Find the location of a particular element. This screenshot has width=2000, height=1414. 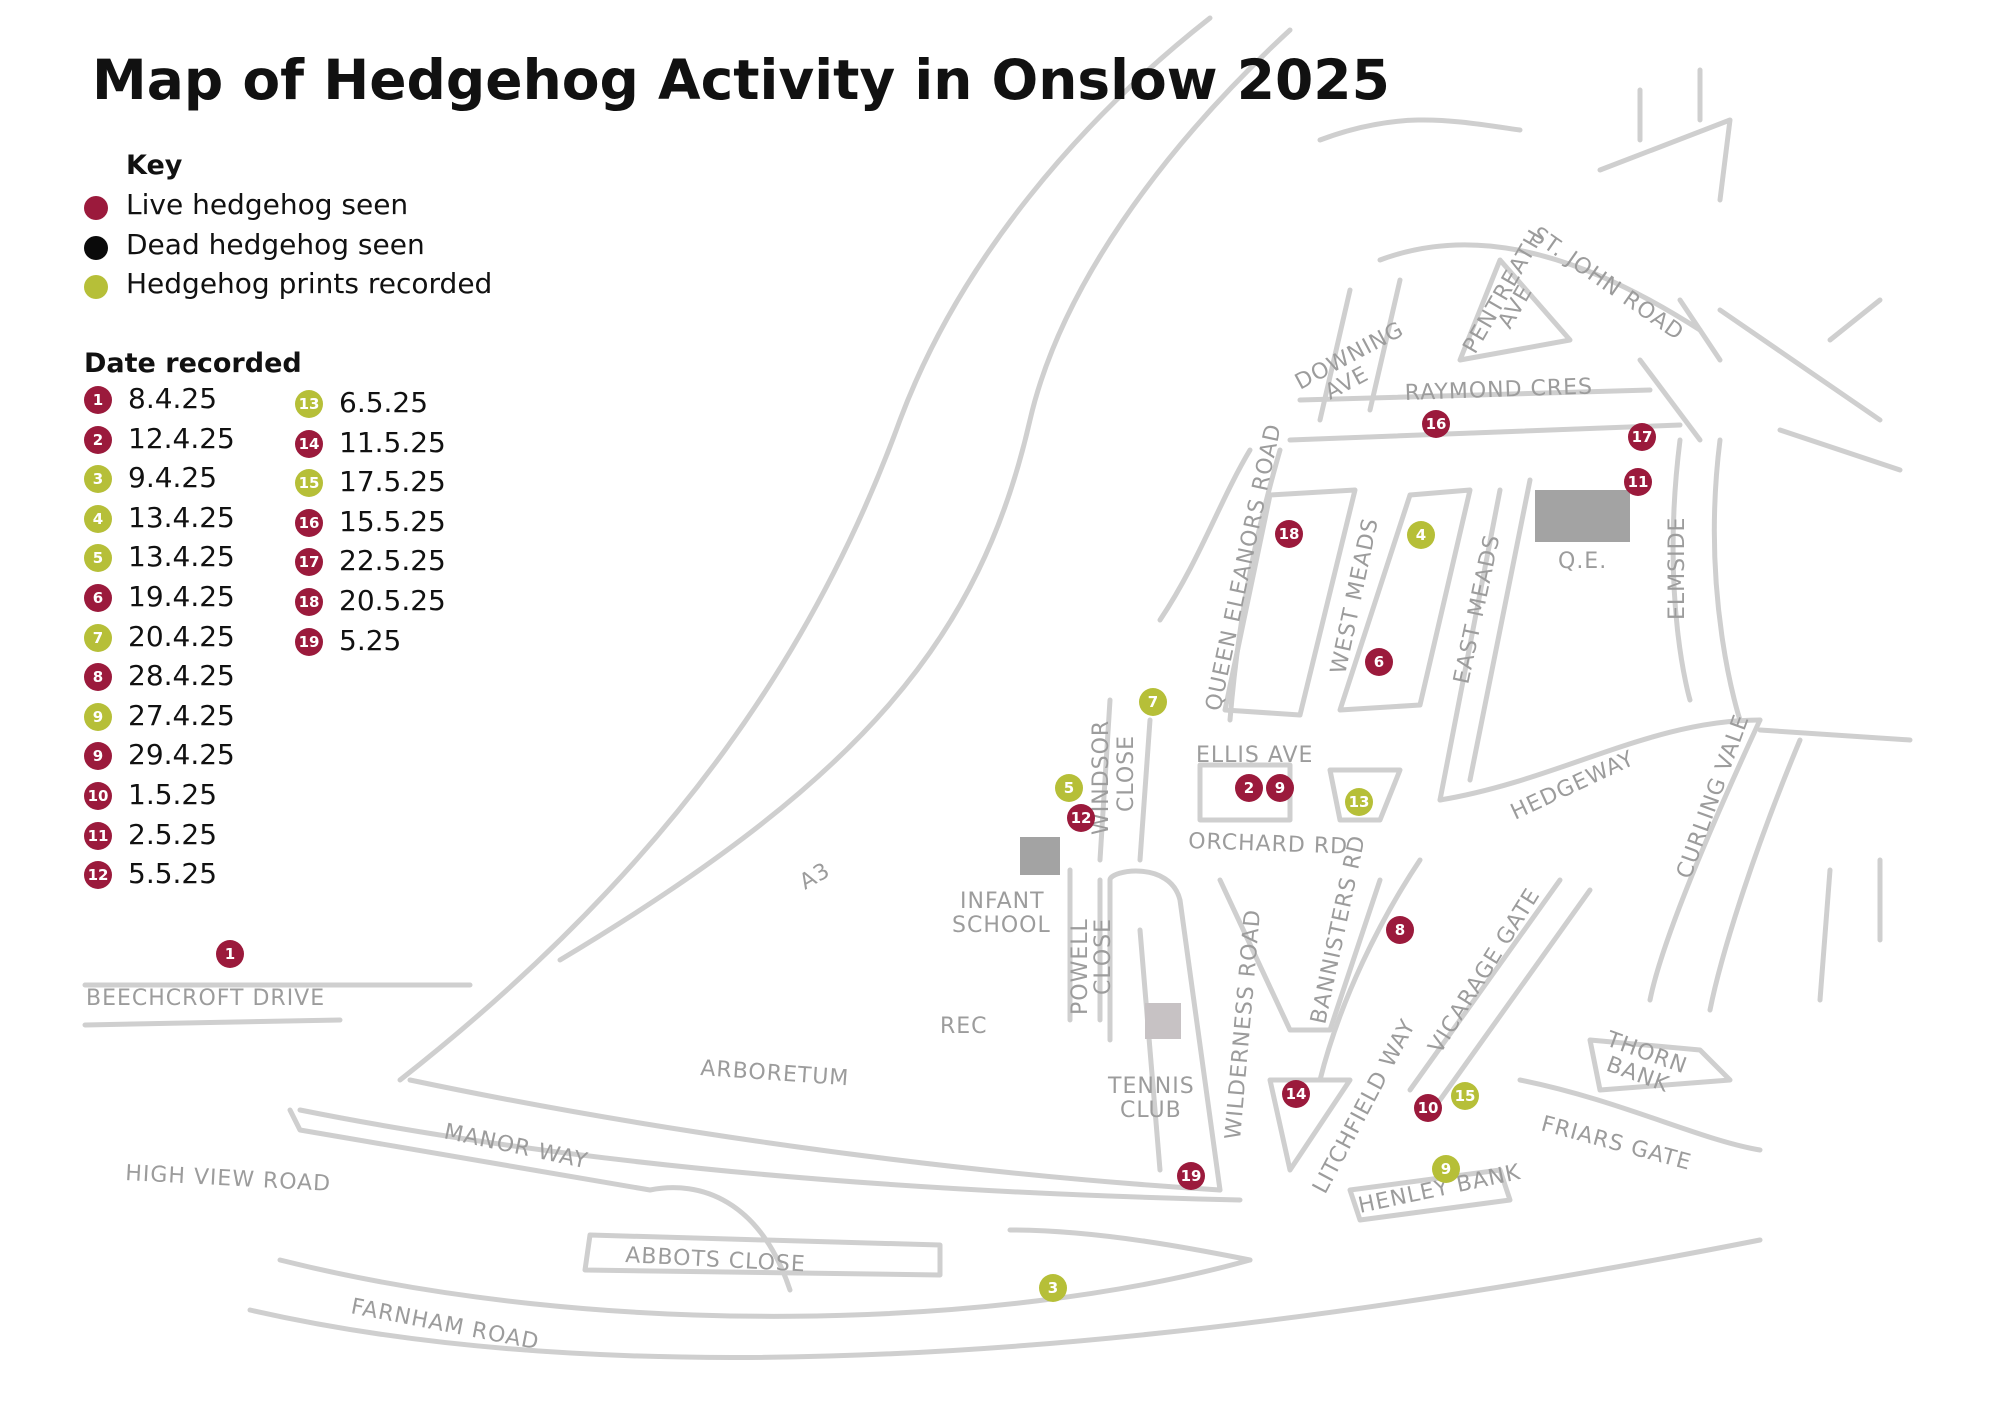

marker-number: 15 is located at coordinates (1465, 1096).